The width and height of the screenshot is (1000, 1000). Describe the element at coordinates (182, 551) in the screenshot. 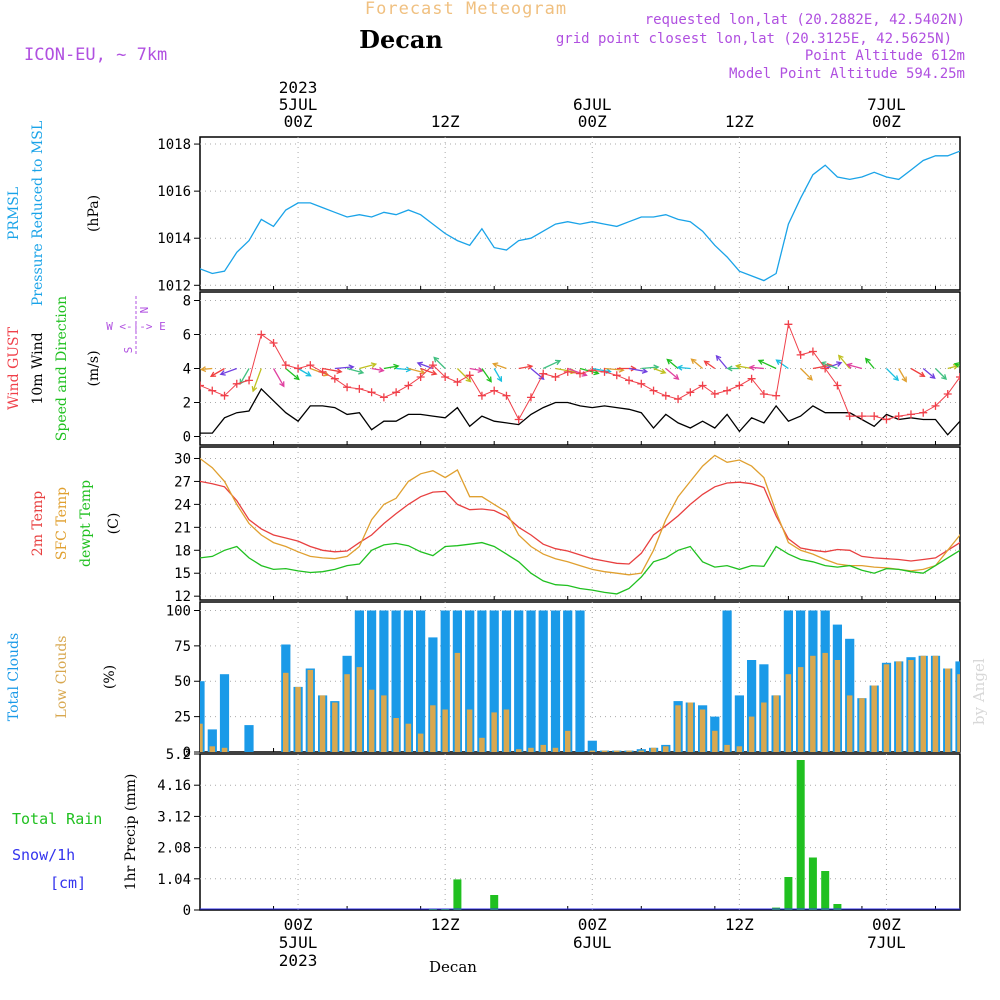

I see `y-tick-label: 18` at that location.